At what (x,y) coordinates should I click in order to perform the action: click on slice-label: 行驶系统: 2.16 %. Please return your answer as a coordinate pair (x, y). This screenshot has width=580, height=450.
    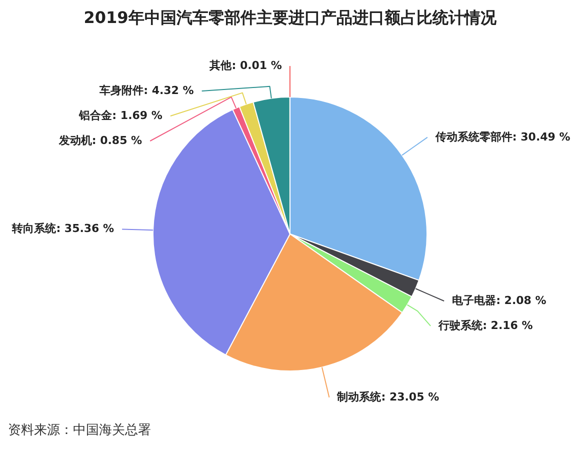
    Looking at the image, I should click on (485, 325).